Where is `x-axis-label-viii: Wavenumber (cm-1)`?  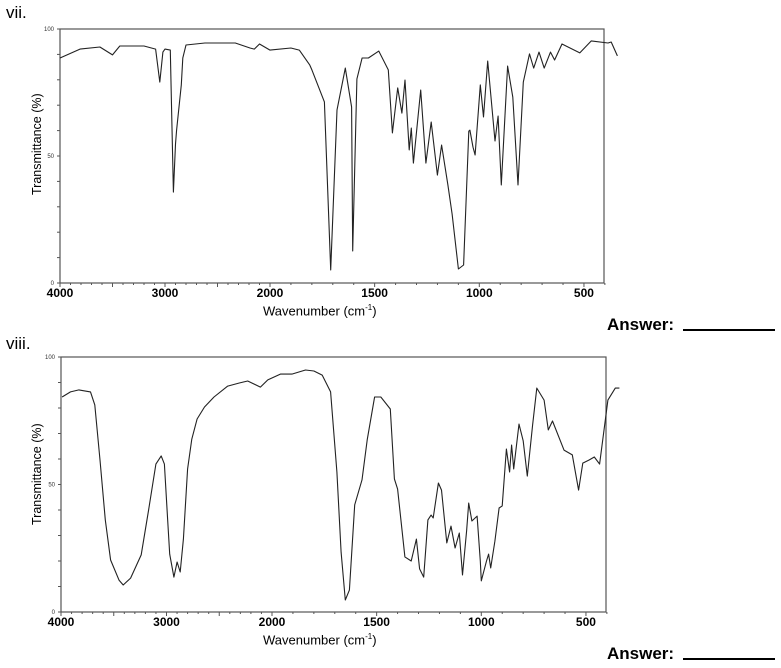
x-axis-label-viii: Wavenumber (cm-1) is located at coordinates (320, 639).